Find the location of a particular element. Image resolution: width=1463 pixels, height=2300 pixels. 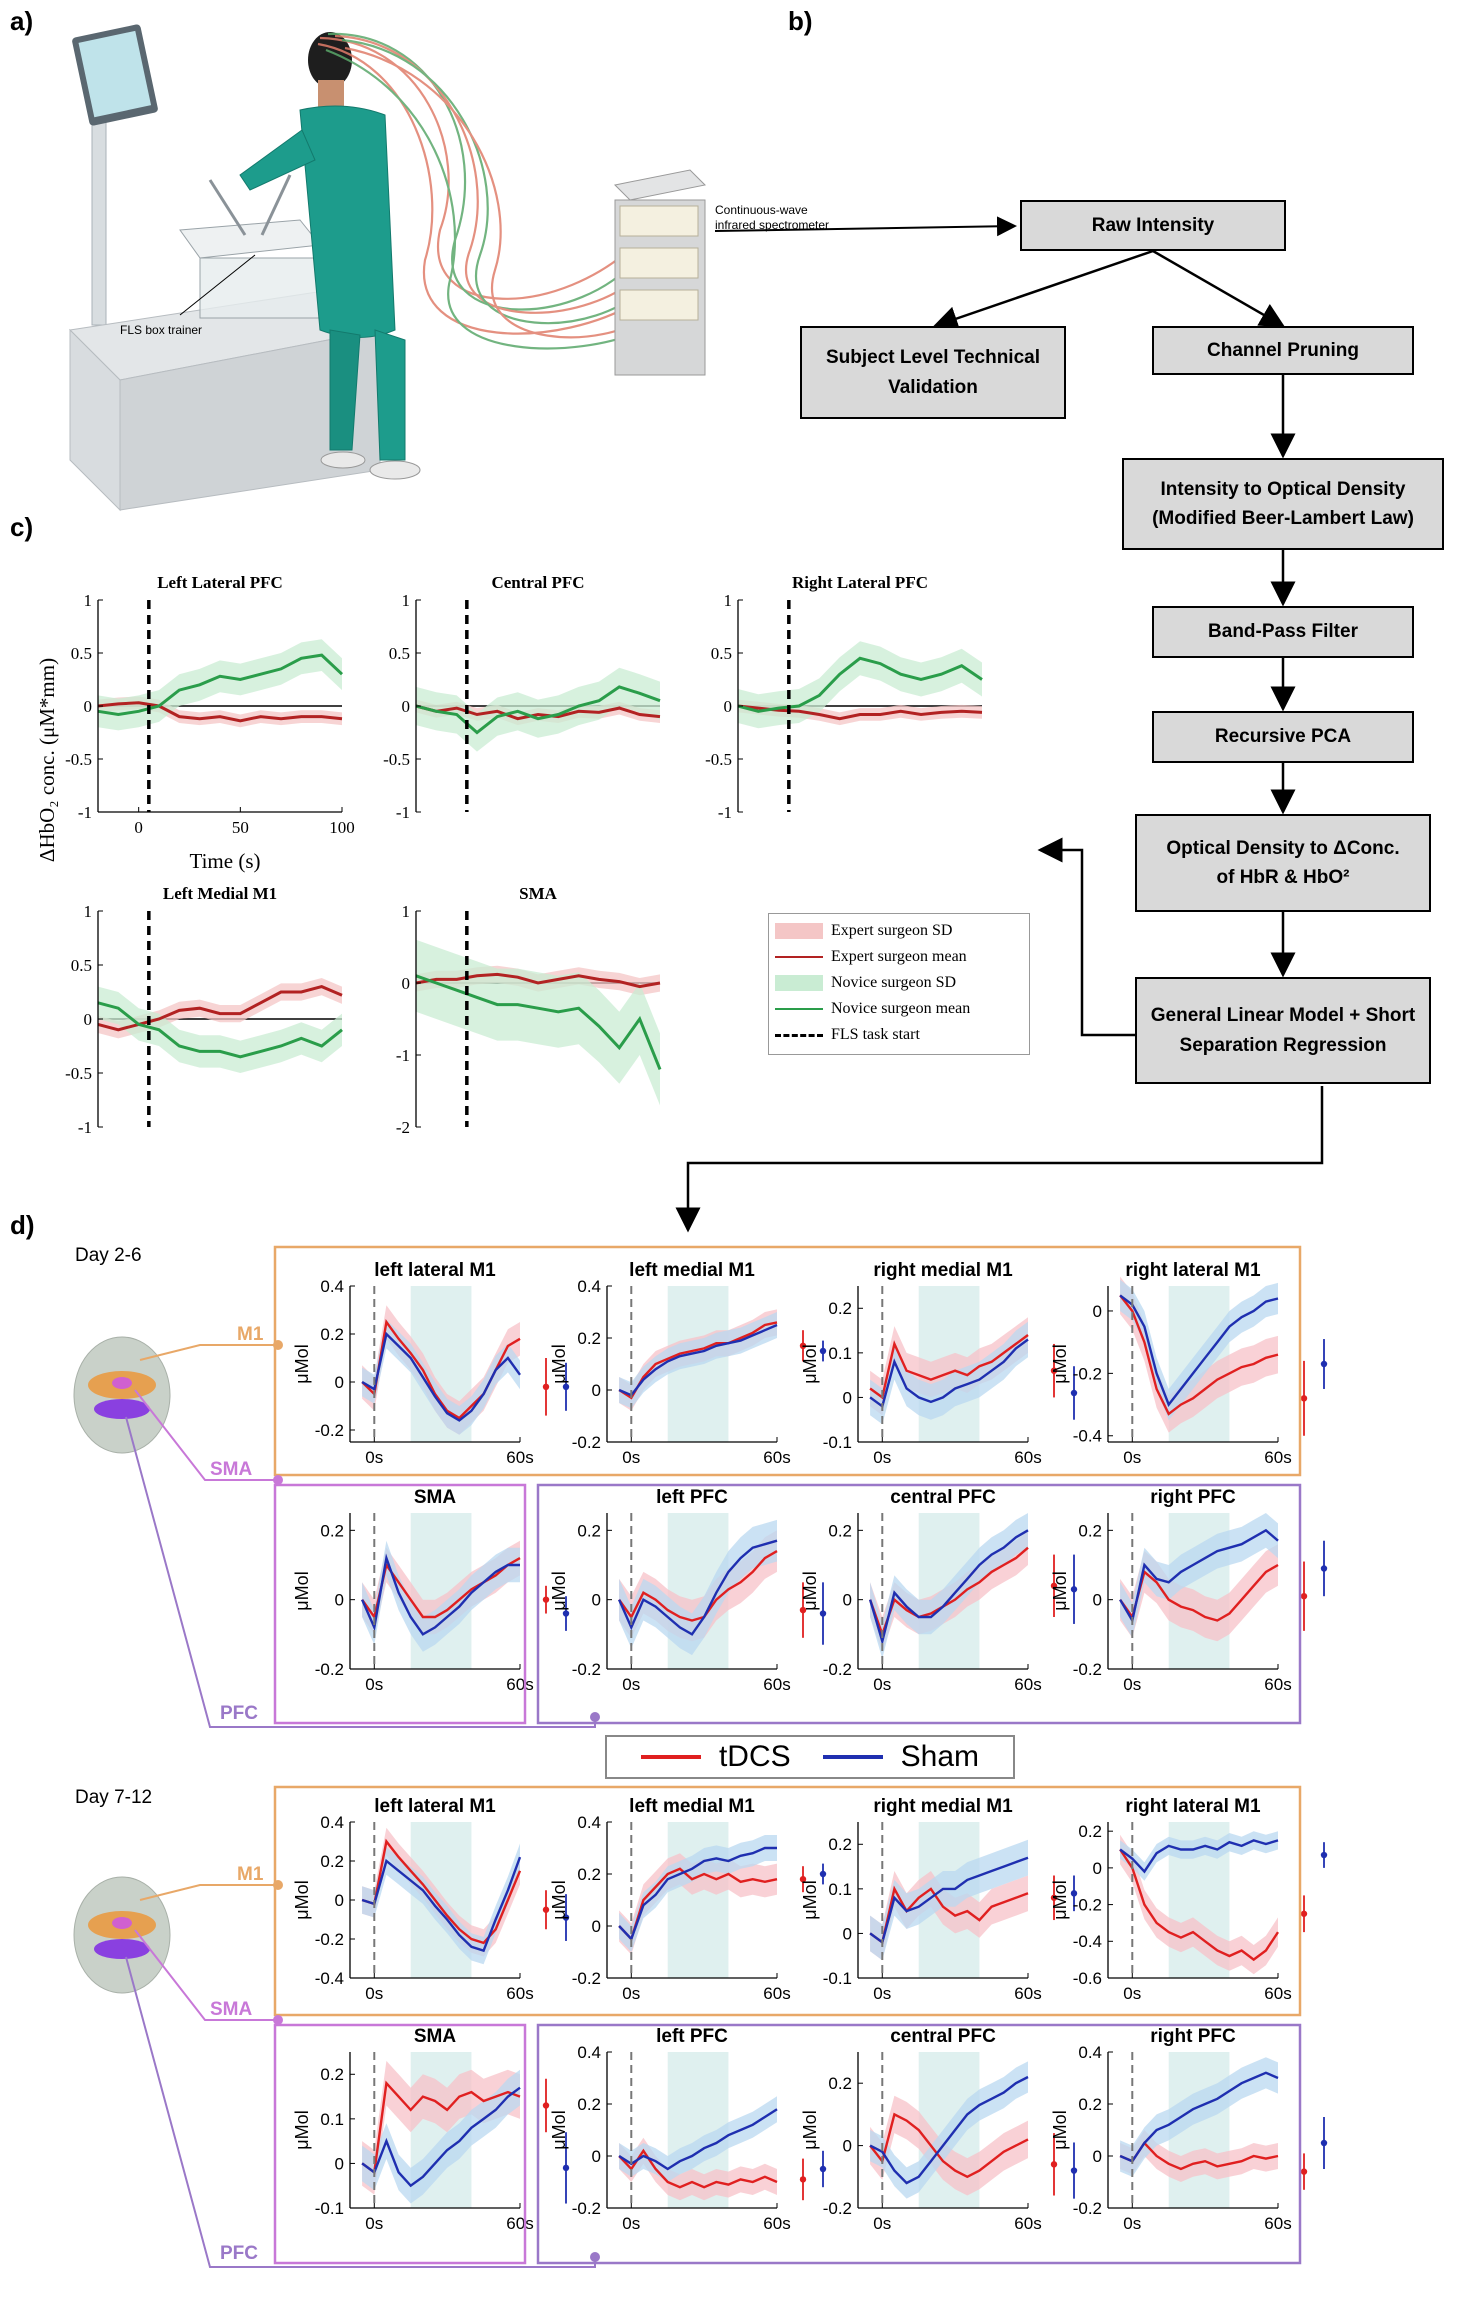

m1-connector-dot is located at coordinates (278, 1885).